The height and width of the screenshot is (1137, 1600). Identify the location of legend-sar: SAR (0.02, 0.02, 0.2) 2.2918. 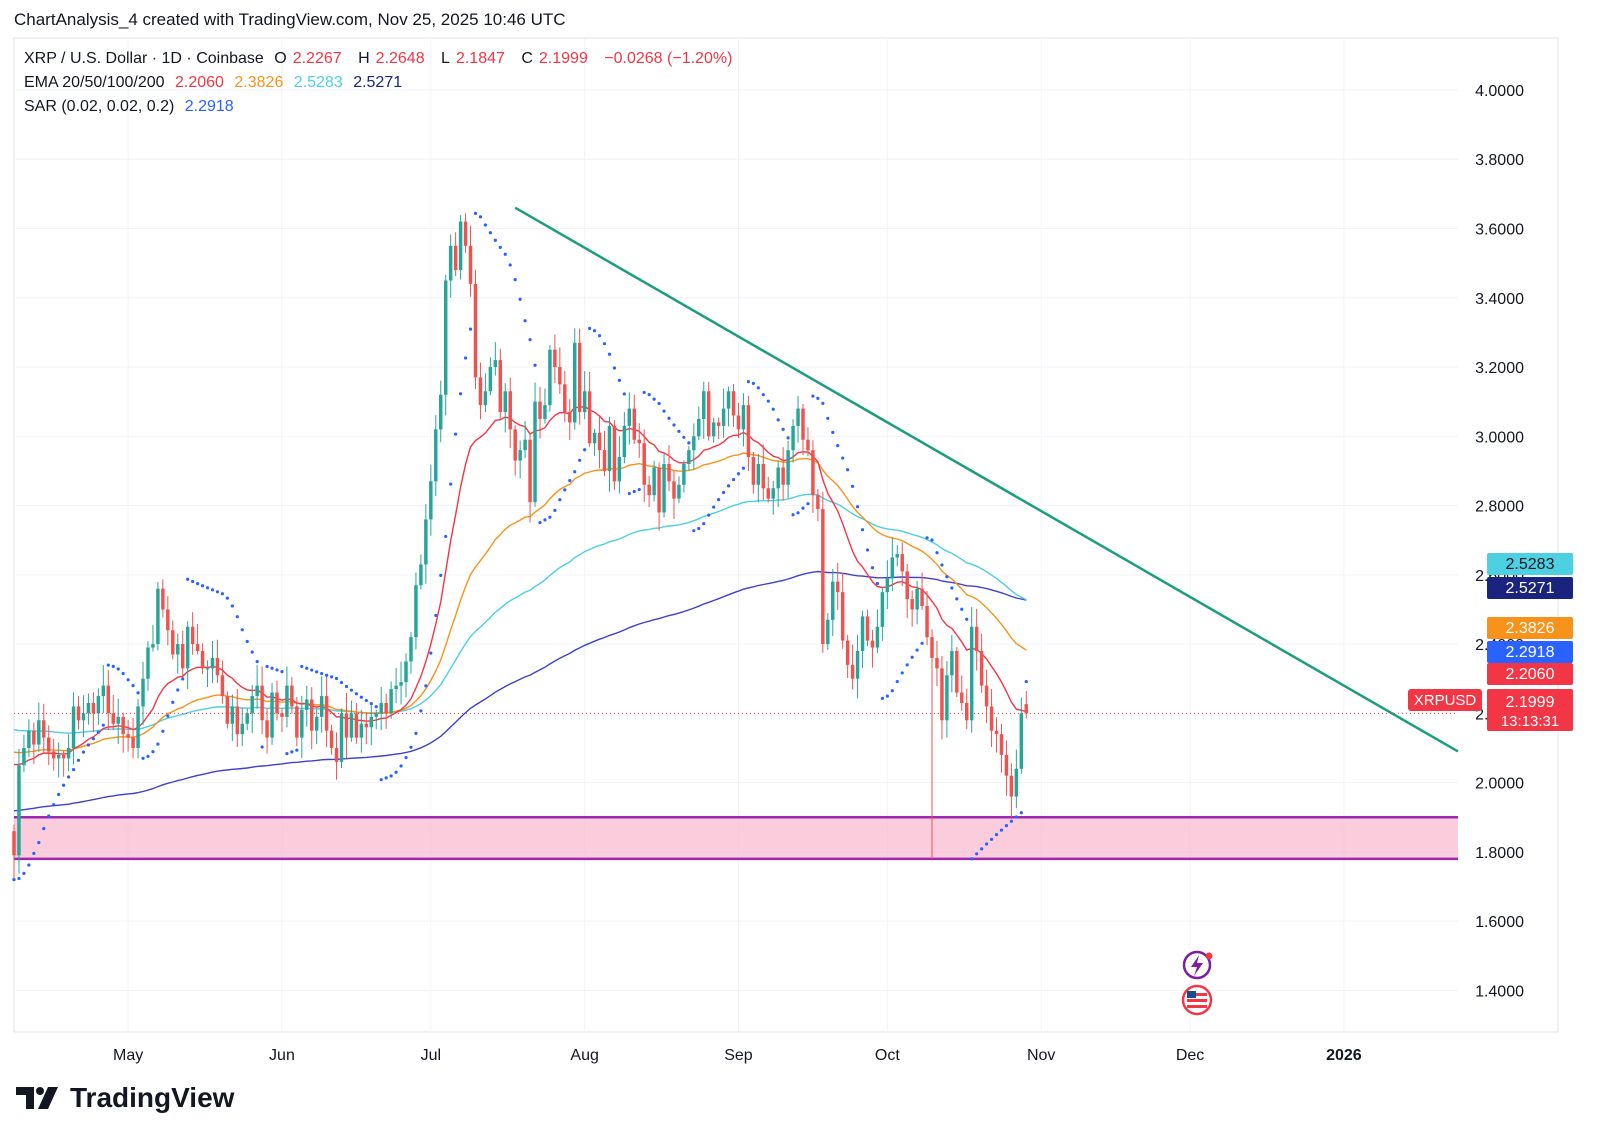
(132, 107).